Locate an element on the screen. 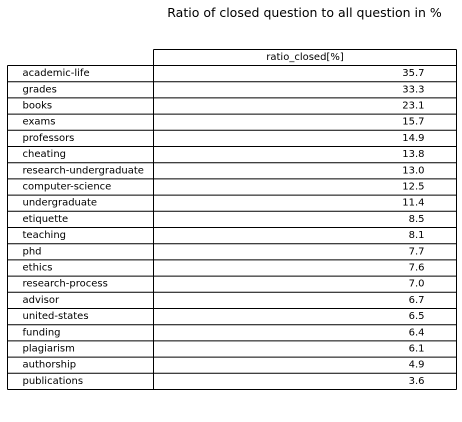 This screenshot has height=422, width=462. row-label: plagiarism is located at coordinates (49, 349).